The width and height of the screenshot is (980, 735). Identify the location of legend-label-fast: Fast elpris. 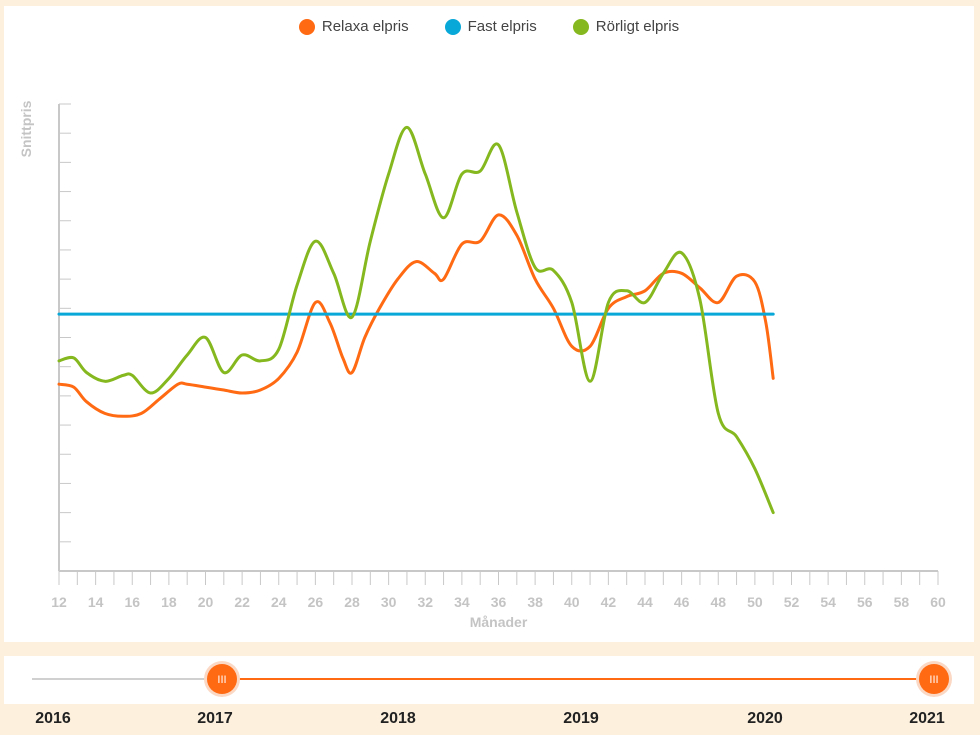
(502, 26).